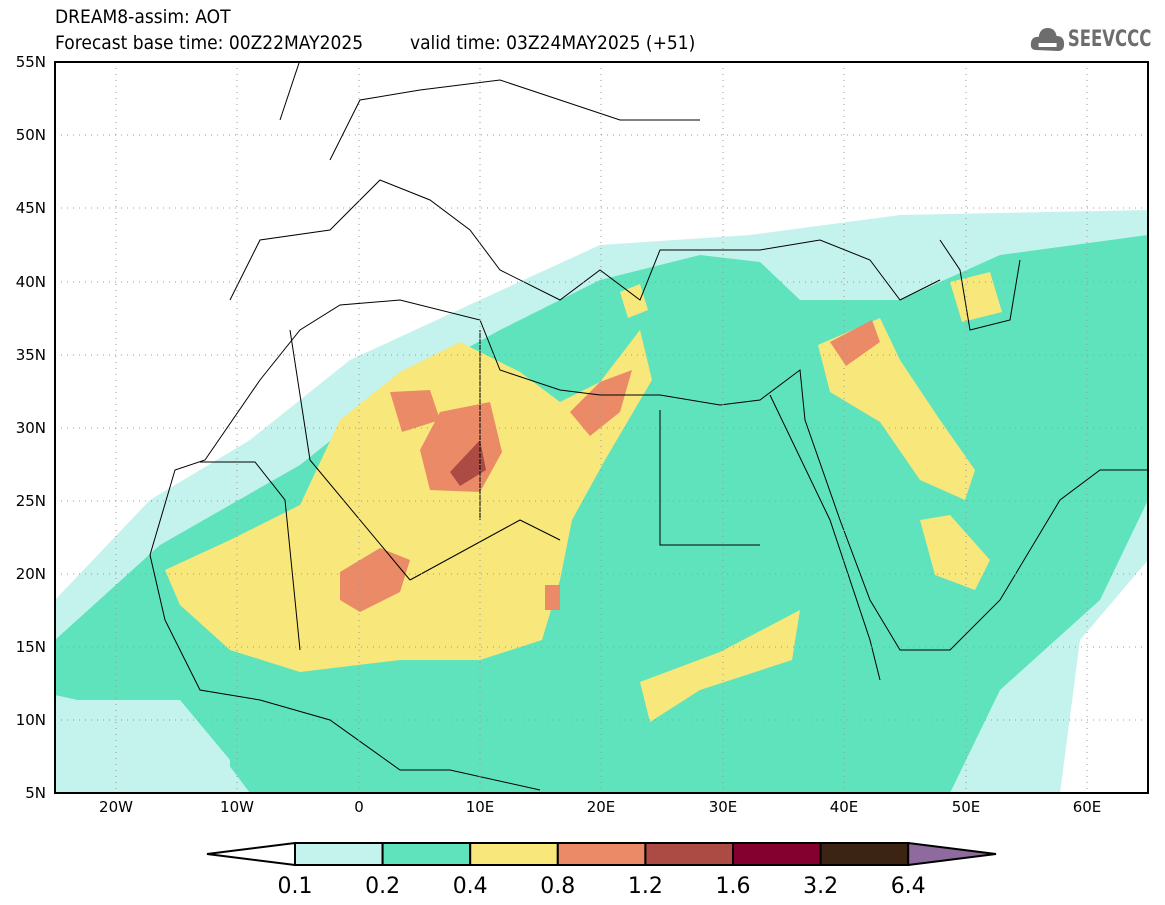 This screenshot has height=905, width=1165. What do you see at coordinates (955, 552) in the screenshot?
I see `aot-0.4-0.8-arabia` at bounding box center [955, 552].